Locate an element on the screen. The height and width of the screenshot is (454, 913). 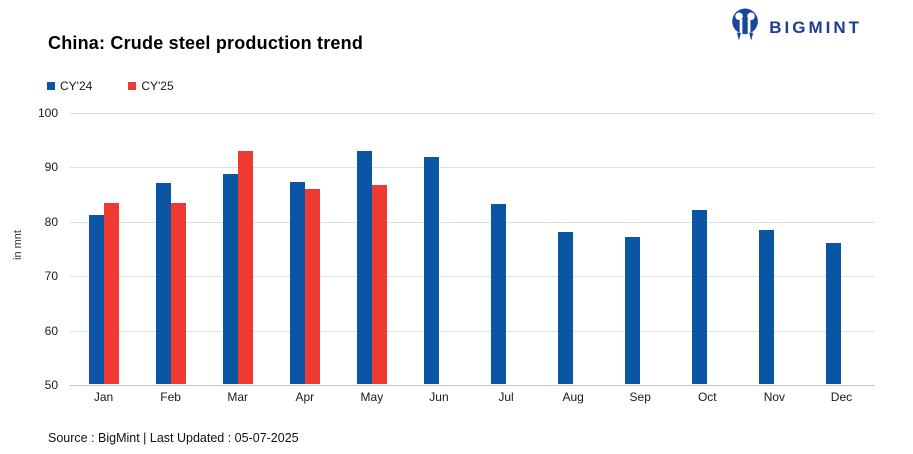
legend-label-cy24: CY'24 is located at coordinates (76, 86).